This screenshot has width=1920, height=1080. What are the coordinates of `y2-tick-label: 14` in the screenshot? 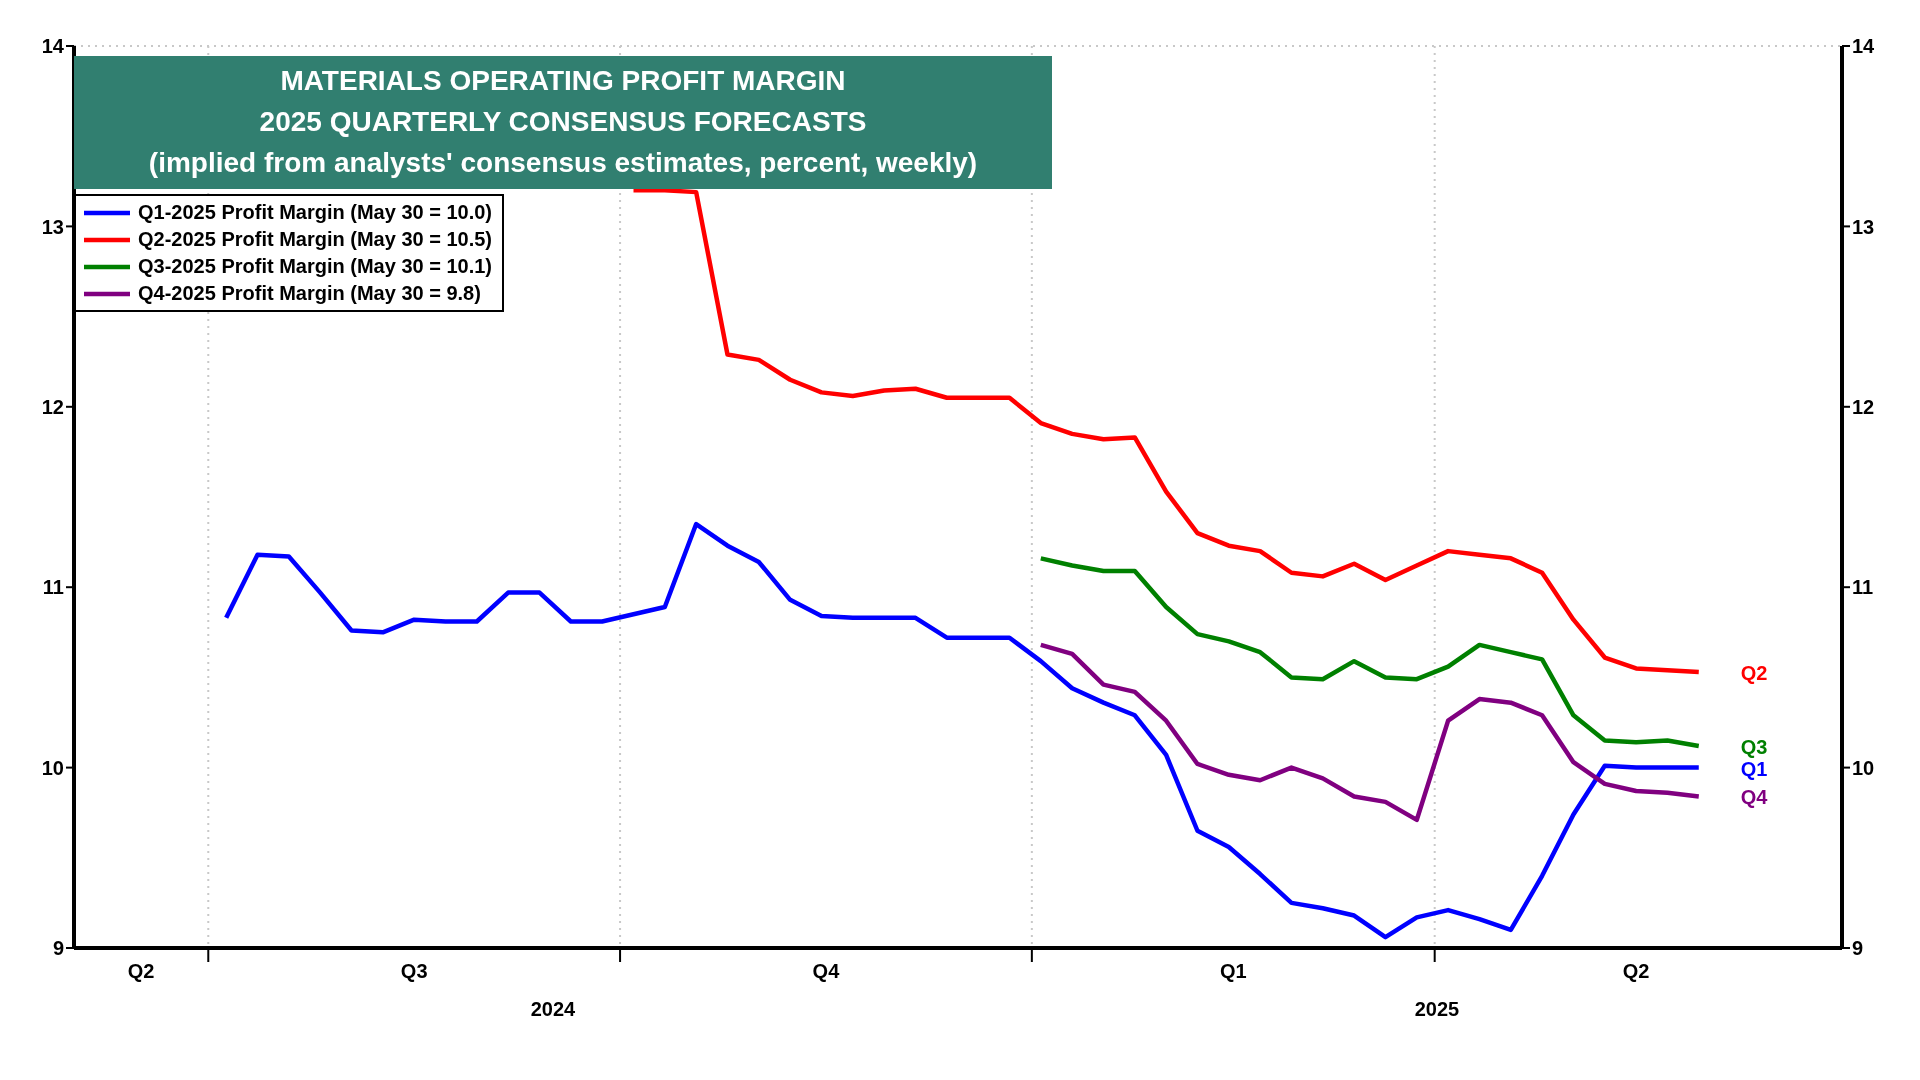 It's located at (1864, 46).